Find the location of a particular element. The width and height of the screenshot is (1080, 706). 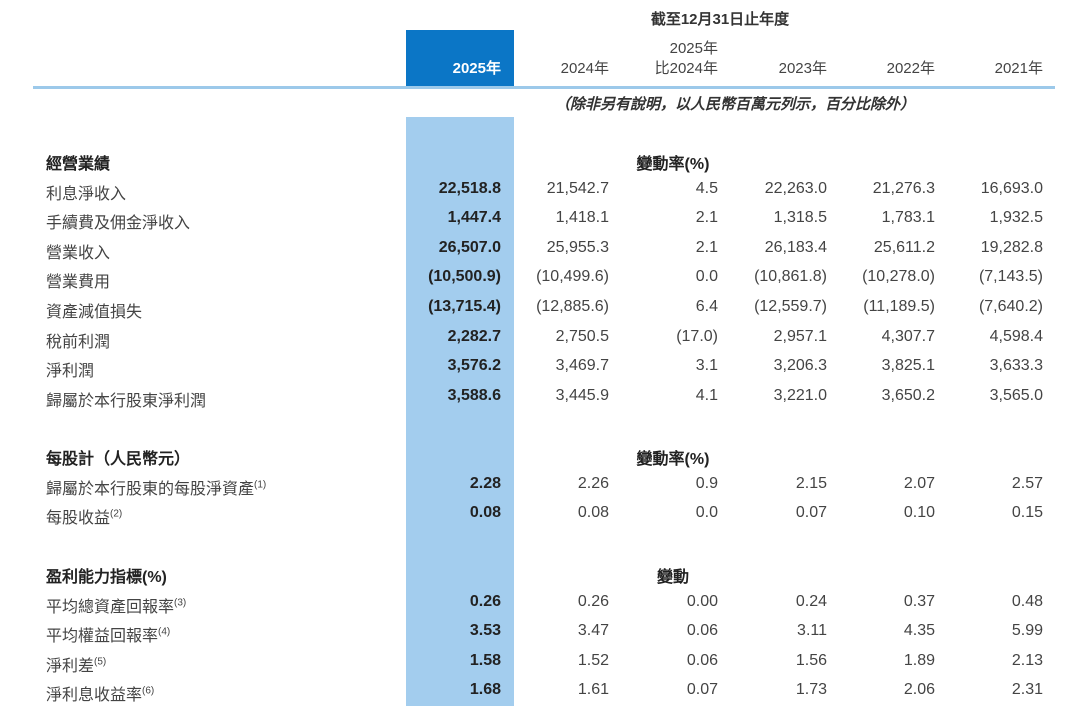

value-cell: 26,183.4 is located at coordinates (795, 247).